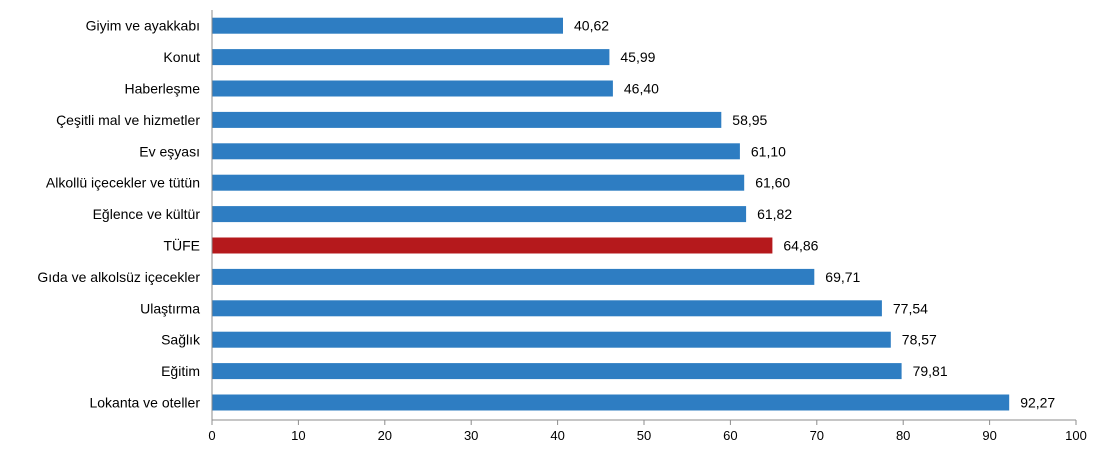 This screenshot has height=450, width=1096. I want to click on bar-eglence-ve-kultur, so click(479, 214).